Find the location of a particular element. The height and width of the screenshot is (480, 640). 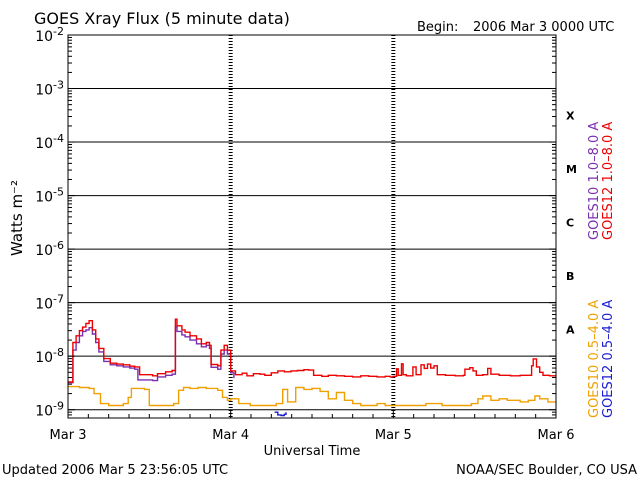

x-tick-label: Mar 3 is located at coordinates (68, 435).